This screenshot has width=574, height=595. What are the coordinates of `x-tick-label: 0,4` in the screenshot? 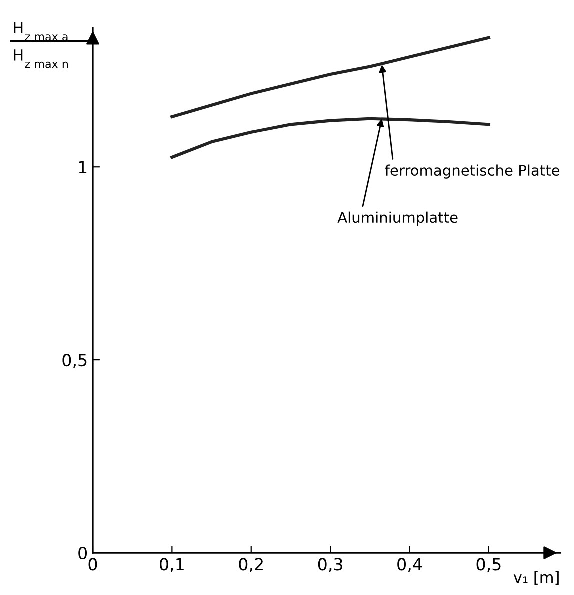 It's located at (410, 565).